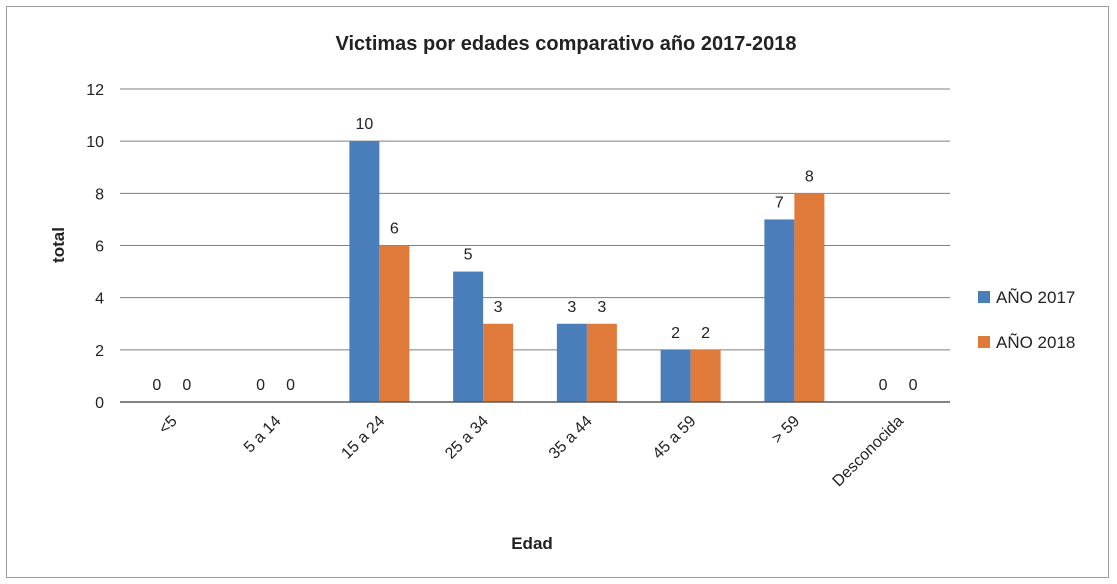 This screenshot has width=1117, height=584. I want to click on y-tick-label: 0, so click(99, 403).